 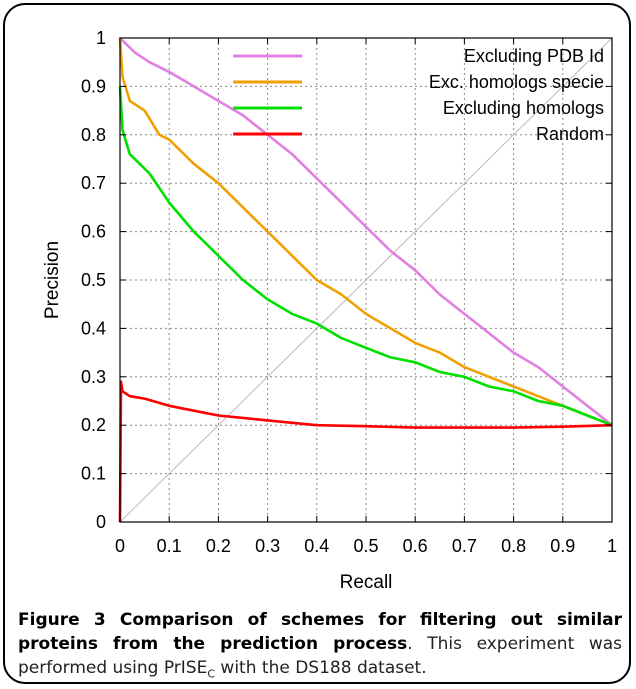 I want to click on x-tick-label: 0, so click(x=120, y=546).